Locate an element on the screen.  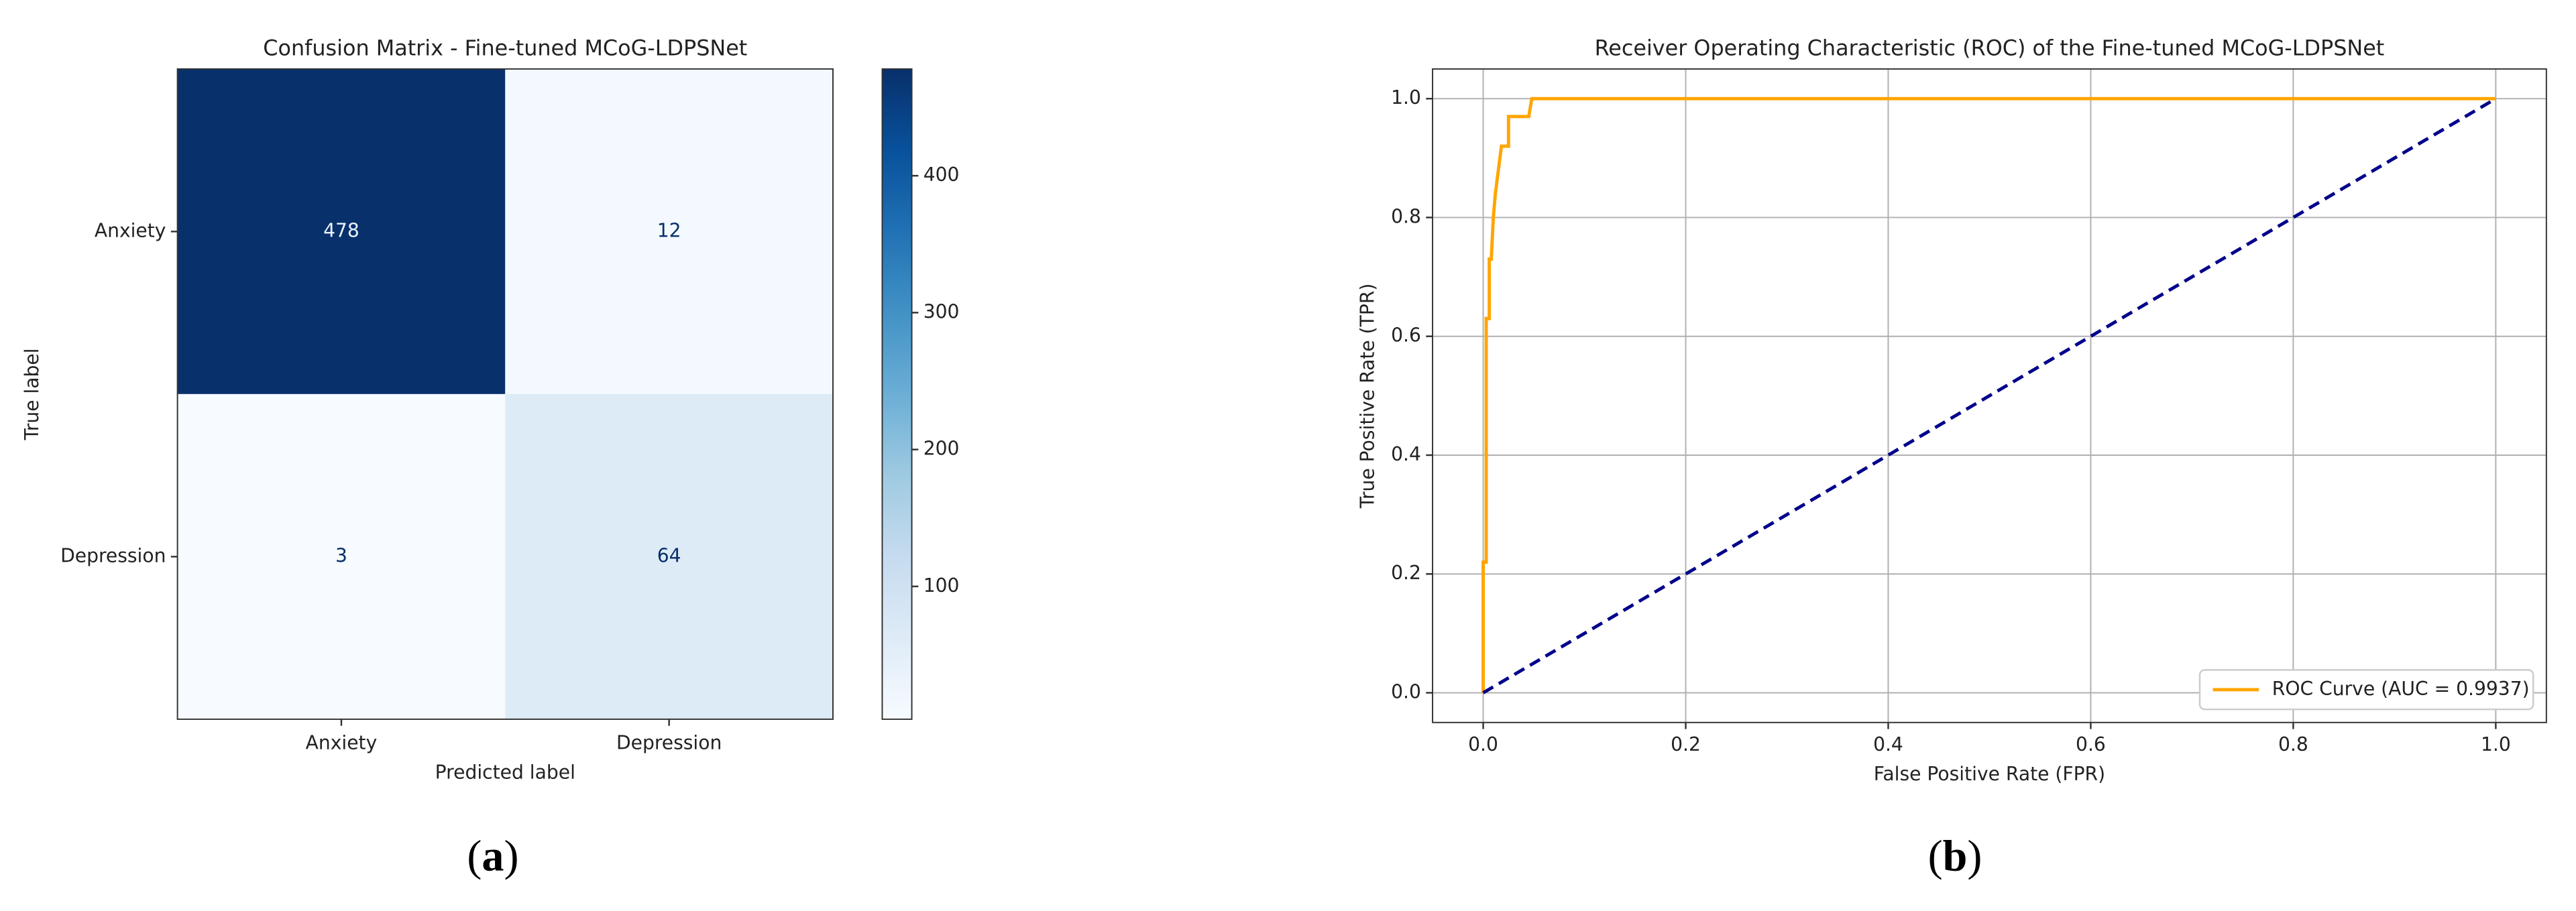
legend-entry: ROC Curve (AUC = 0.9937) is located at coordinates (2401, 689).